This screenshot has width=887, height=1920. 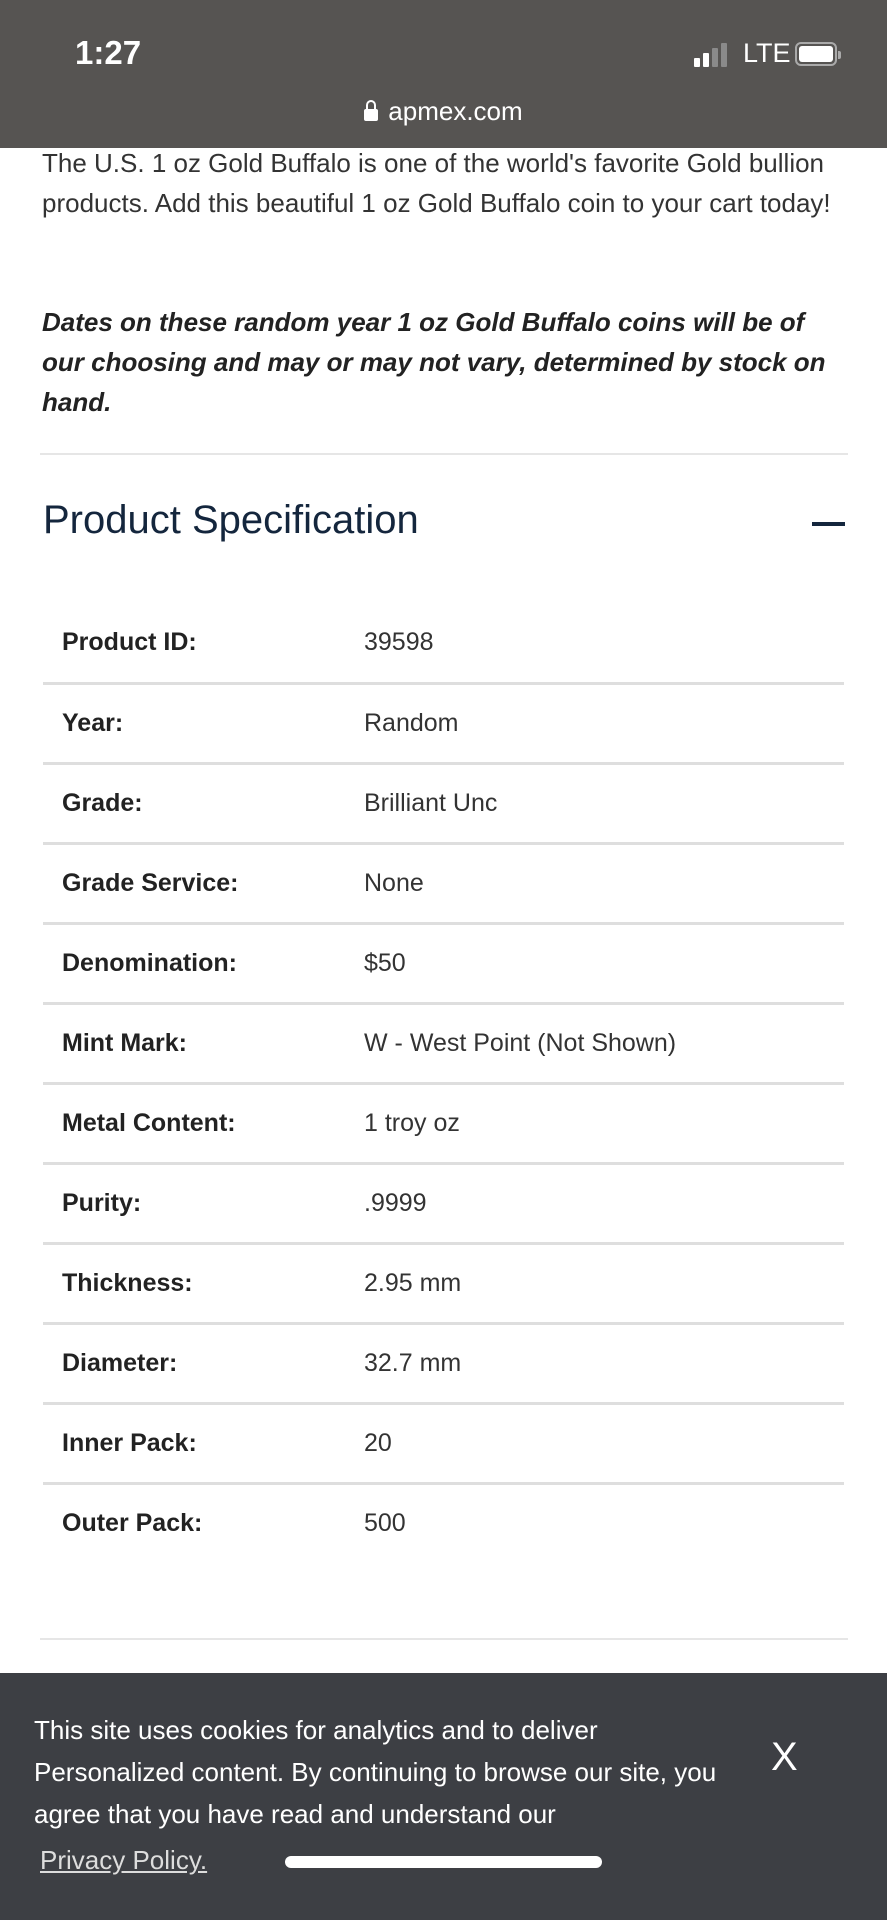 I want to click on spec-row: Purity: .9999, so click(x=443, y=1204).